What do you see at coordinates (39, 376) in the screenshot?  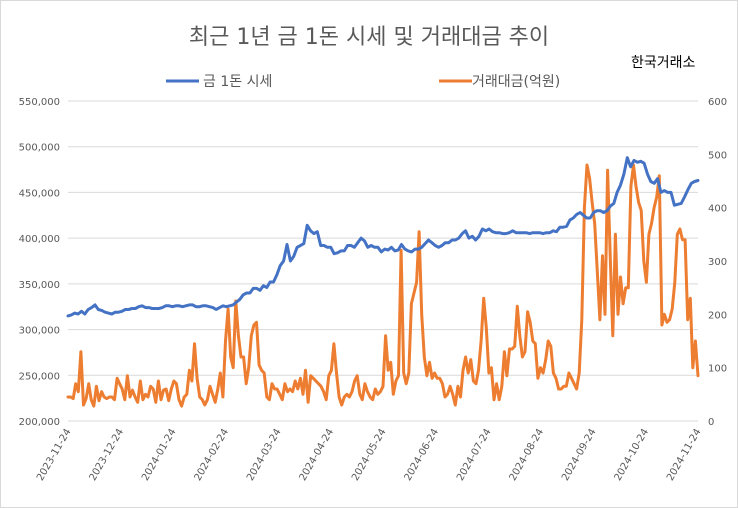 I see `left-tick-label: 250,000` at bounding box center [39, 376].